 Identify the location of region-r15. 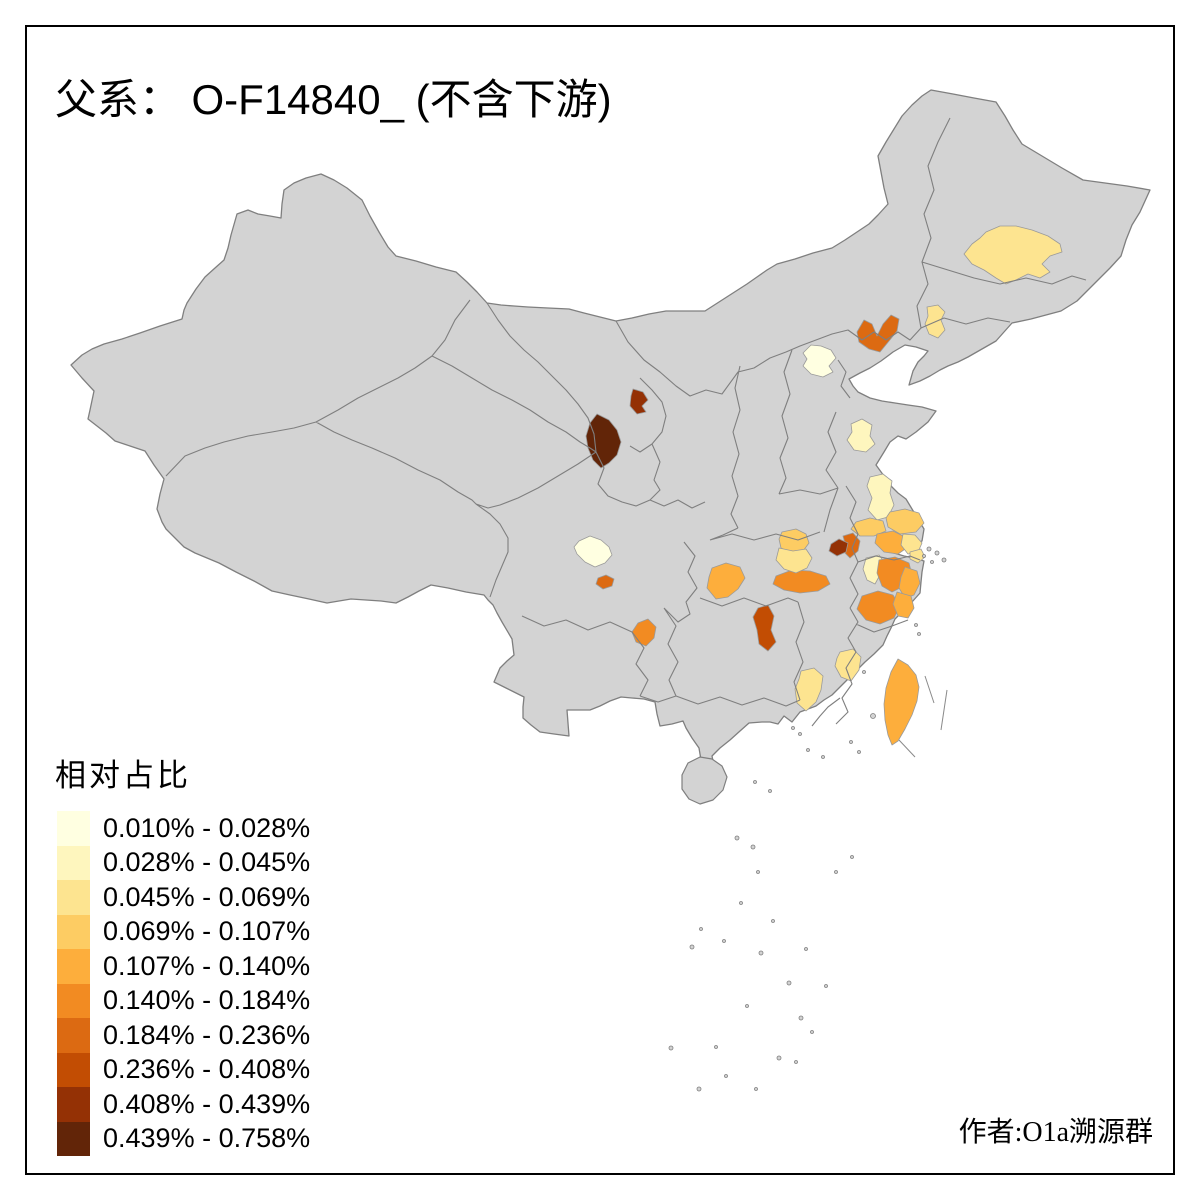
(794, 560).